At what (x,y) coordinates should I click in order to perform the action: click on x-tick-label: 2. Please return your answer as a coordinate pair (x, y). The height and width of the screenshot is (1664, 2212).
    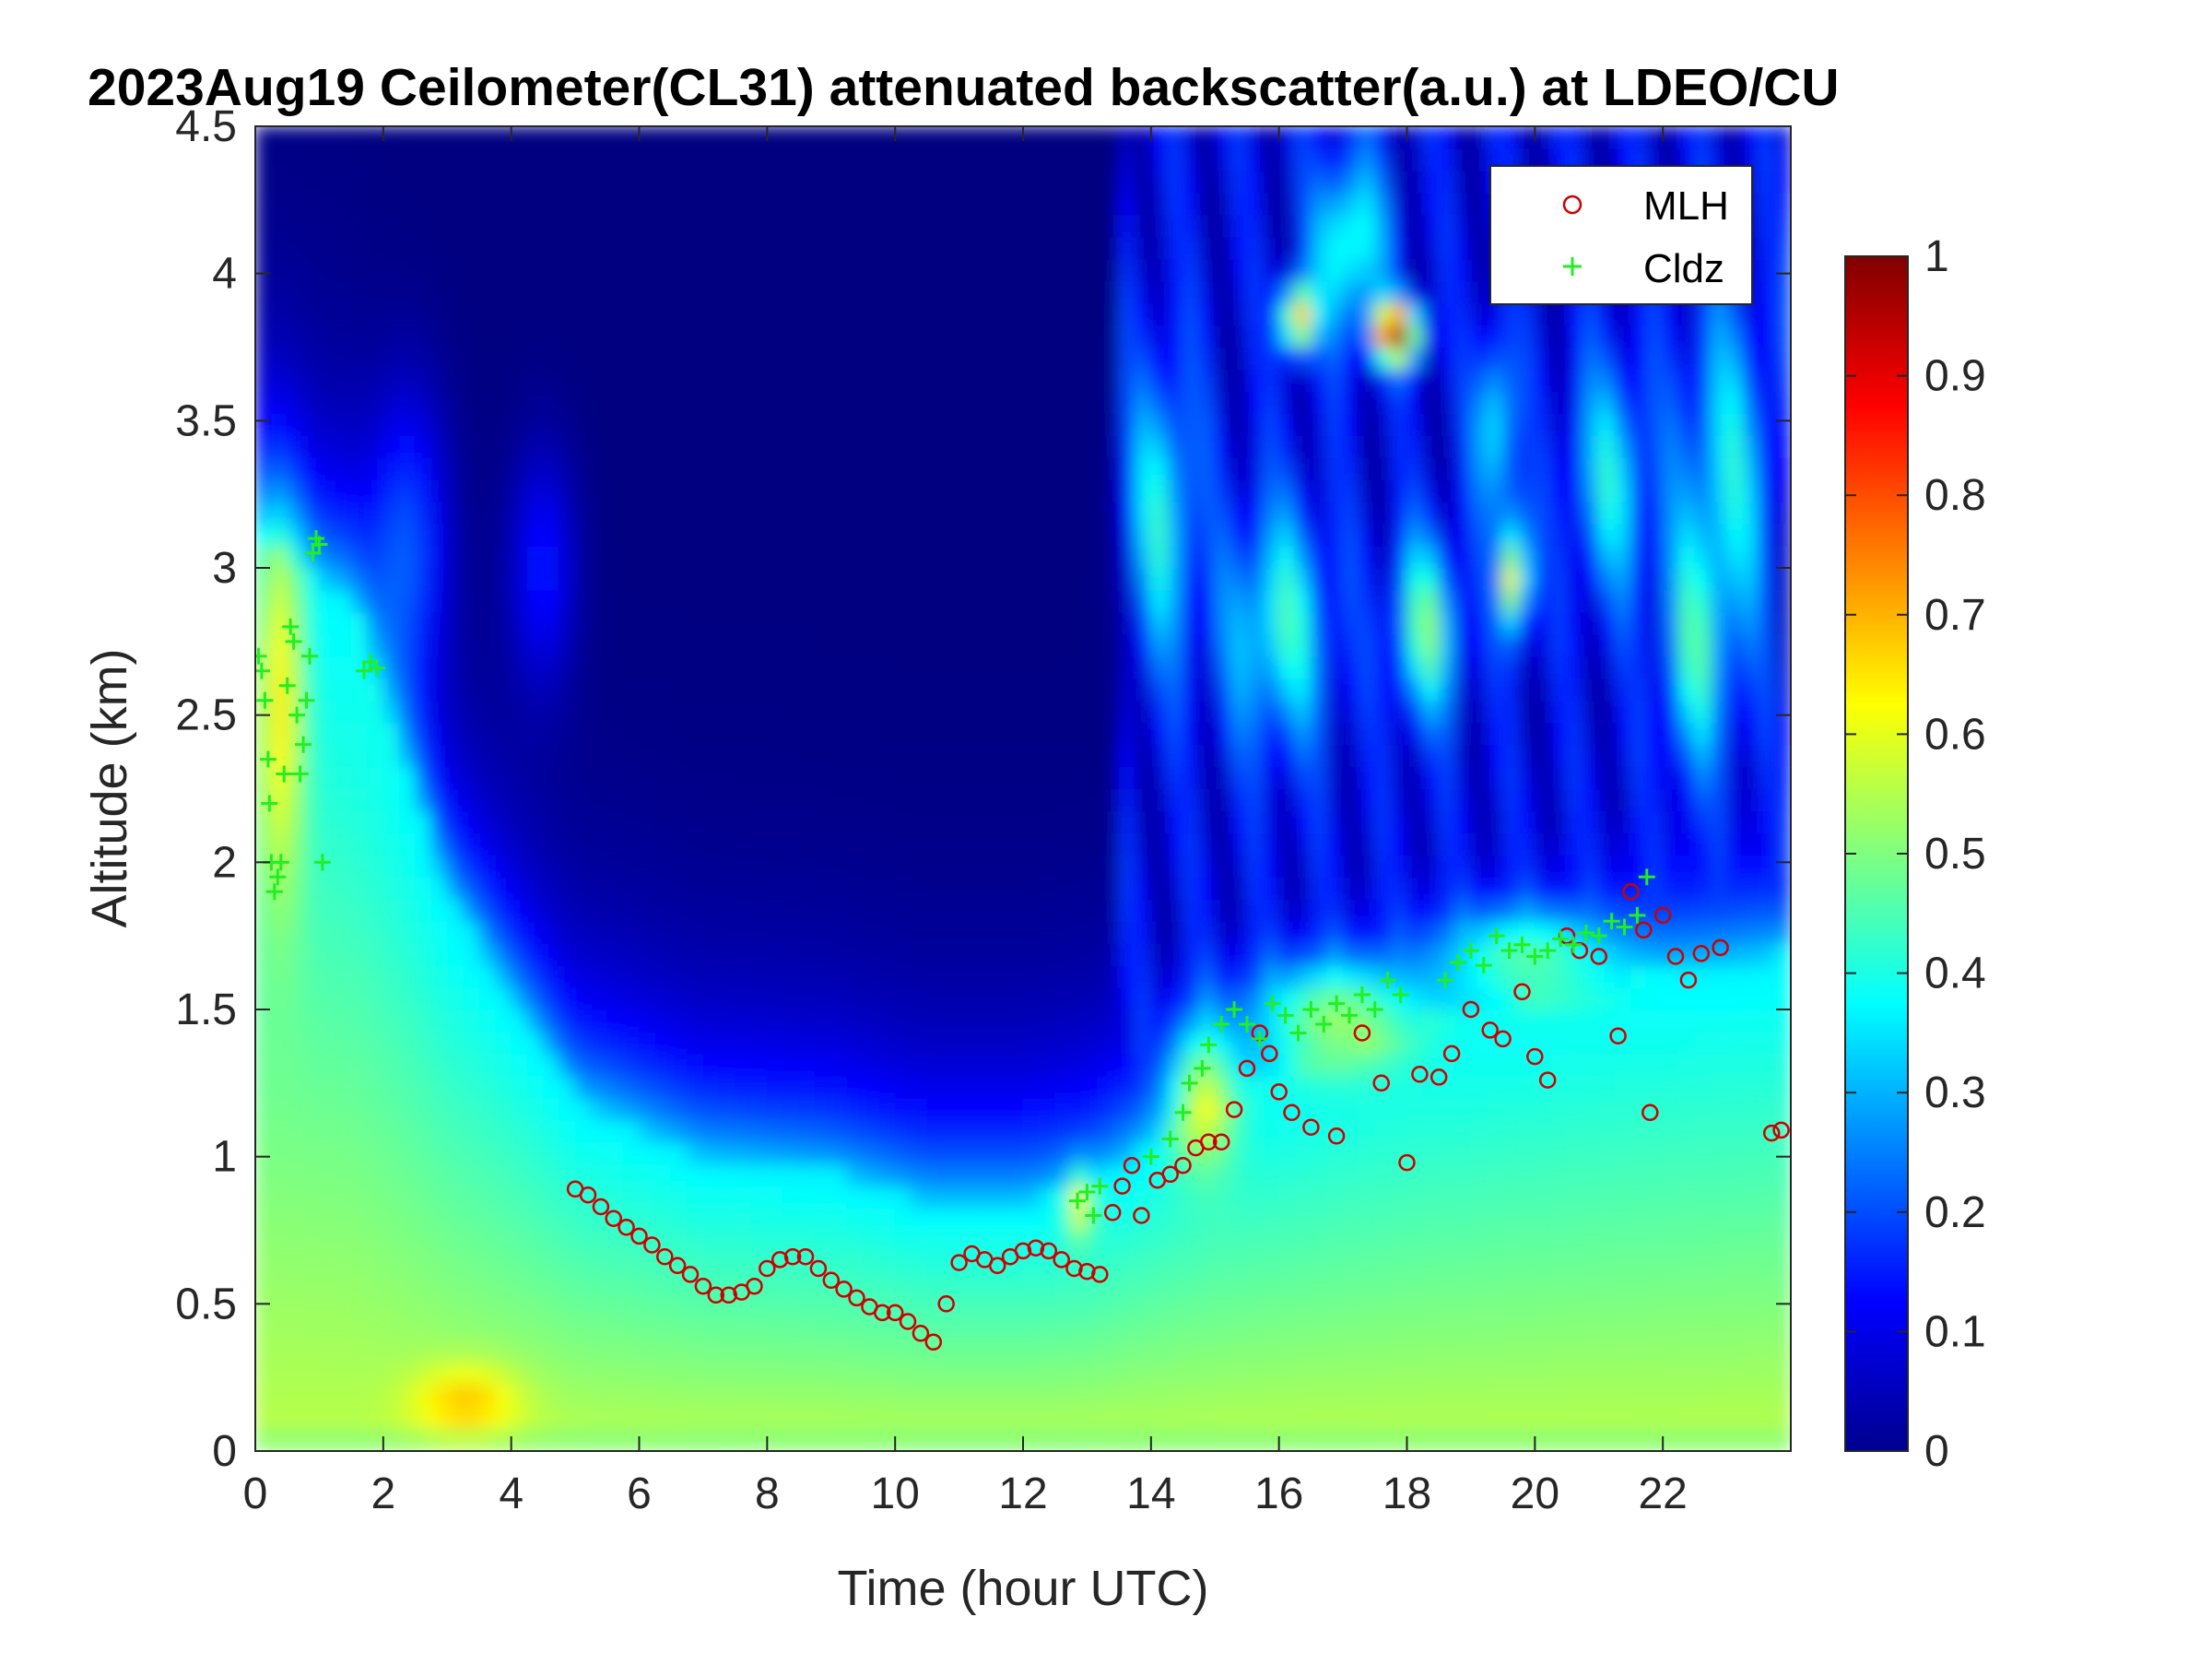
    Looking at the image, I should click on (383, 1493).